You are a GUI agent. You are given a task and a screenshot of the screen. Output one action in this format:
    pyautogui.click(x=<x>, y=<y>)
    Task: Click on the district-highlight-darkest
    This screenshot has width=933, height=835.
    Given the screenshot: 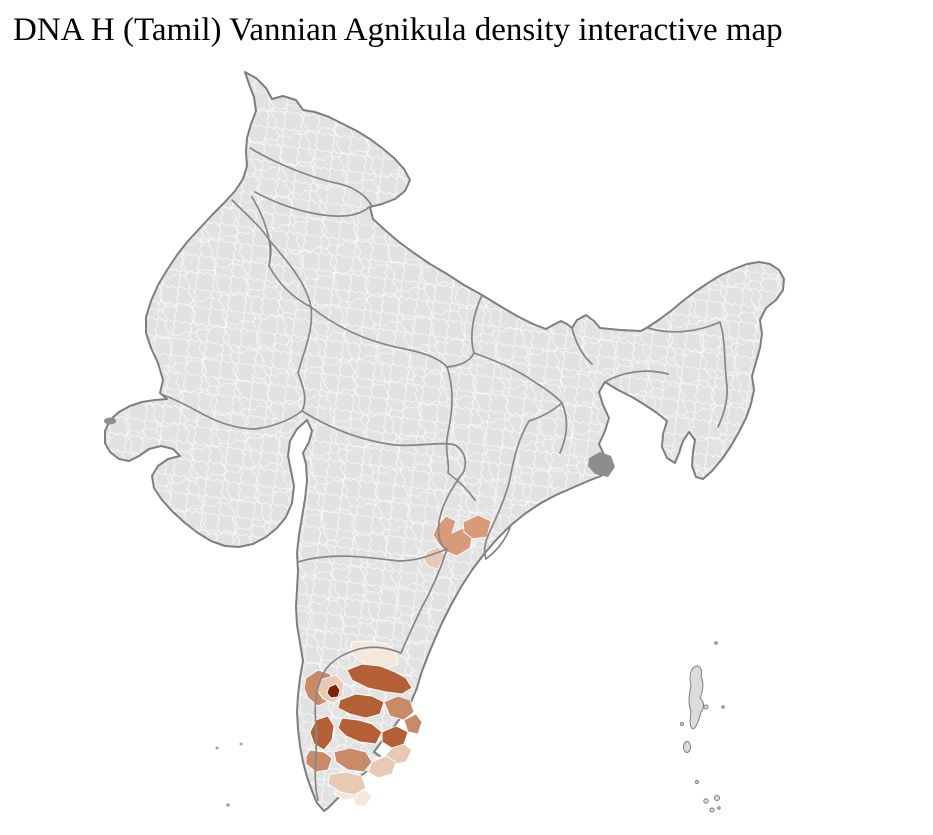 What is the action you would take?
    pyautogui.click(x=333, y=691)
    